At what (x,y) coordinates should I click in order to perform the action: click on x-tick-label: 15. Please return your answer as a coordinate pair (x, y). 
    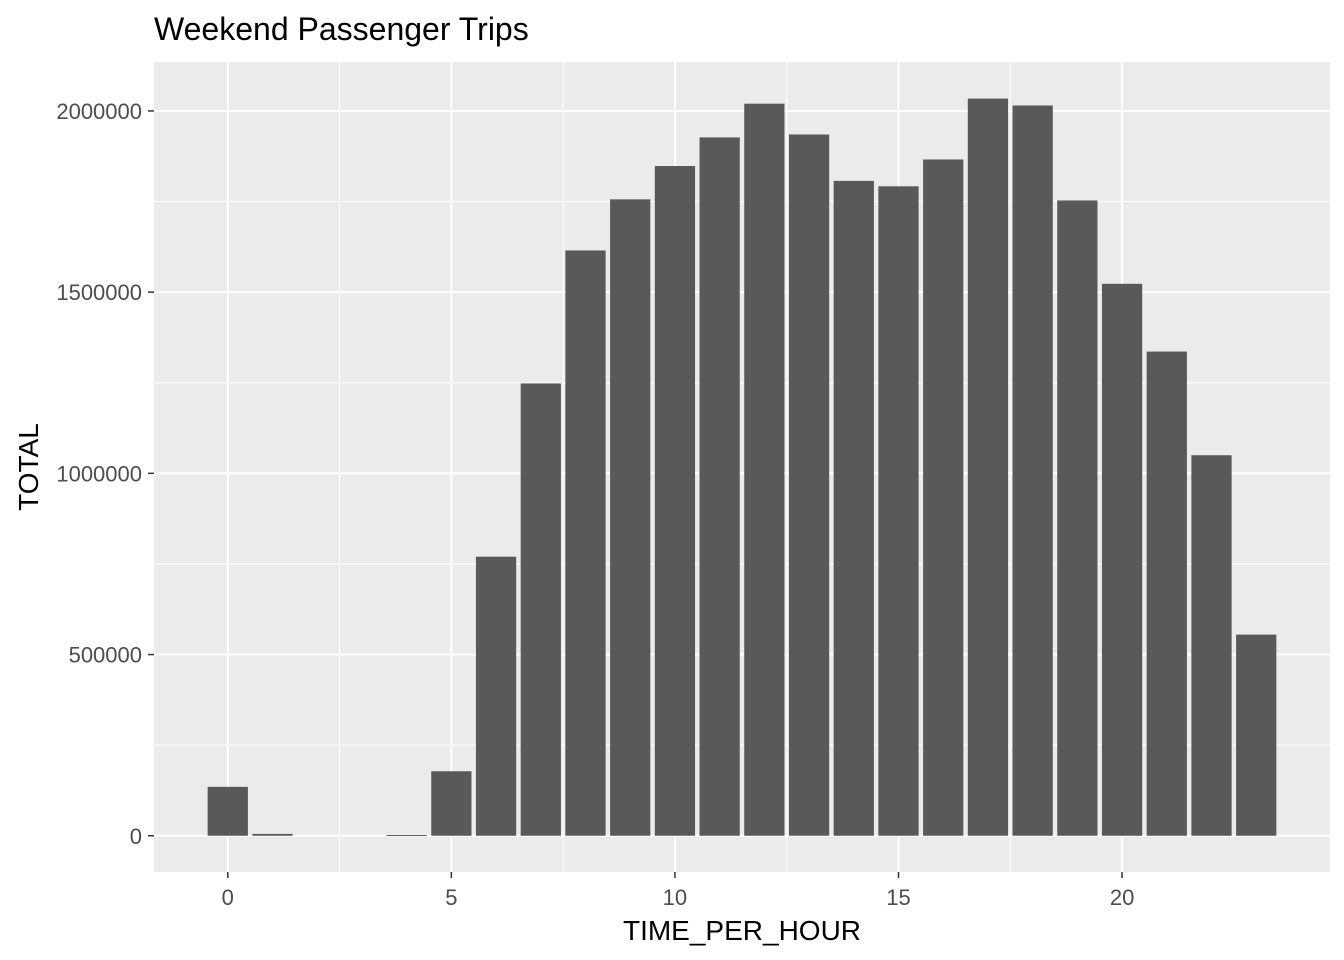
    Looking at the image, I should click on (898, 897).